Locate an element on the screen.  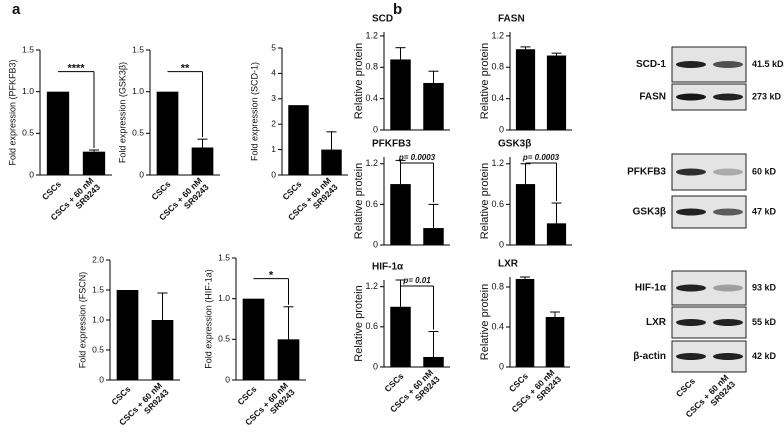
blot-size: 273 kD is located at coordinates (767, 96).